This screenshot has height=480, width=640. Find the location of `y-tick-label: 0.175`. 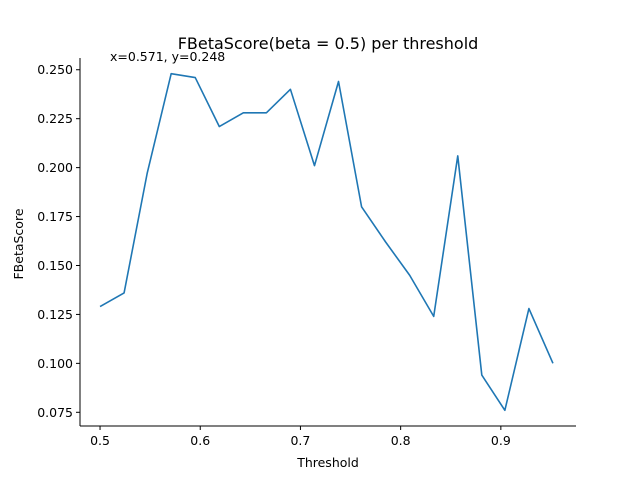

y-tick-label: 0.175 is located at coordinates (55, 216).